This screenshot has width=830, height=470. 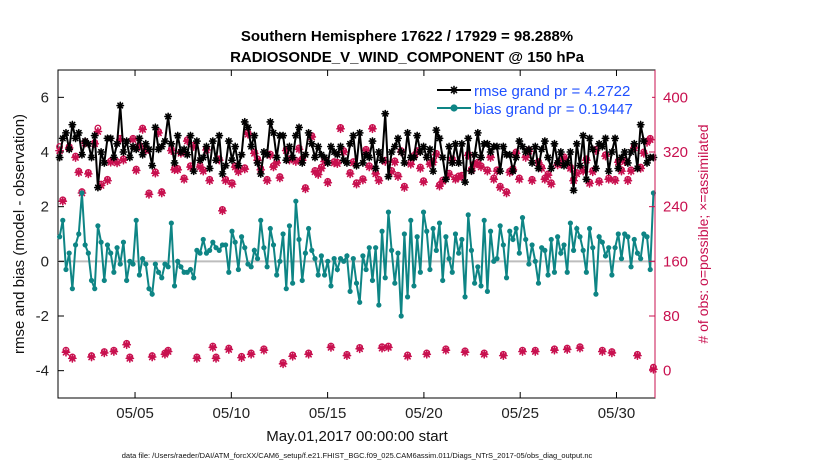 What do you see at coordinates (675, 152) in the screenshot?
I see `y-tick-label-right: 320` at bounding box center [675, 152].